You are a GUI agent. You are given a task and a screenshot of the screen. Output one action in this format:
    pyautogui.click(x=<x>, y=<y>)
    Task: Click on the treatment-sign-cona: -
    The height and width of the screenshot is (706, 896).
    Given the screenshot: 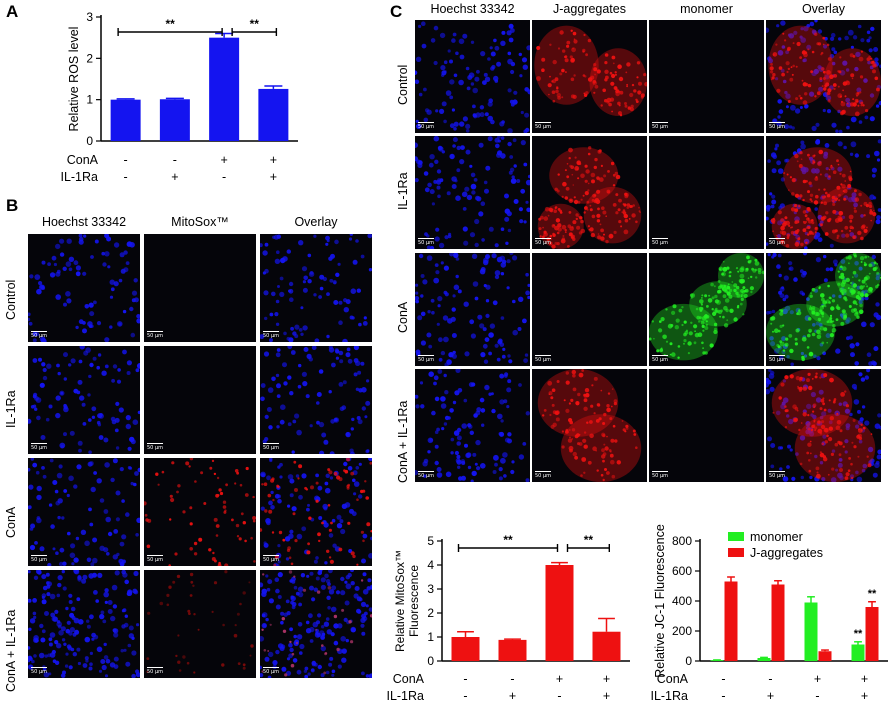 What is the action you would take?
    pyautogui.click(x=175, y=160)
    